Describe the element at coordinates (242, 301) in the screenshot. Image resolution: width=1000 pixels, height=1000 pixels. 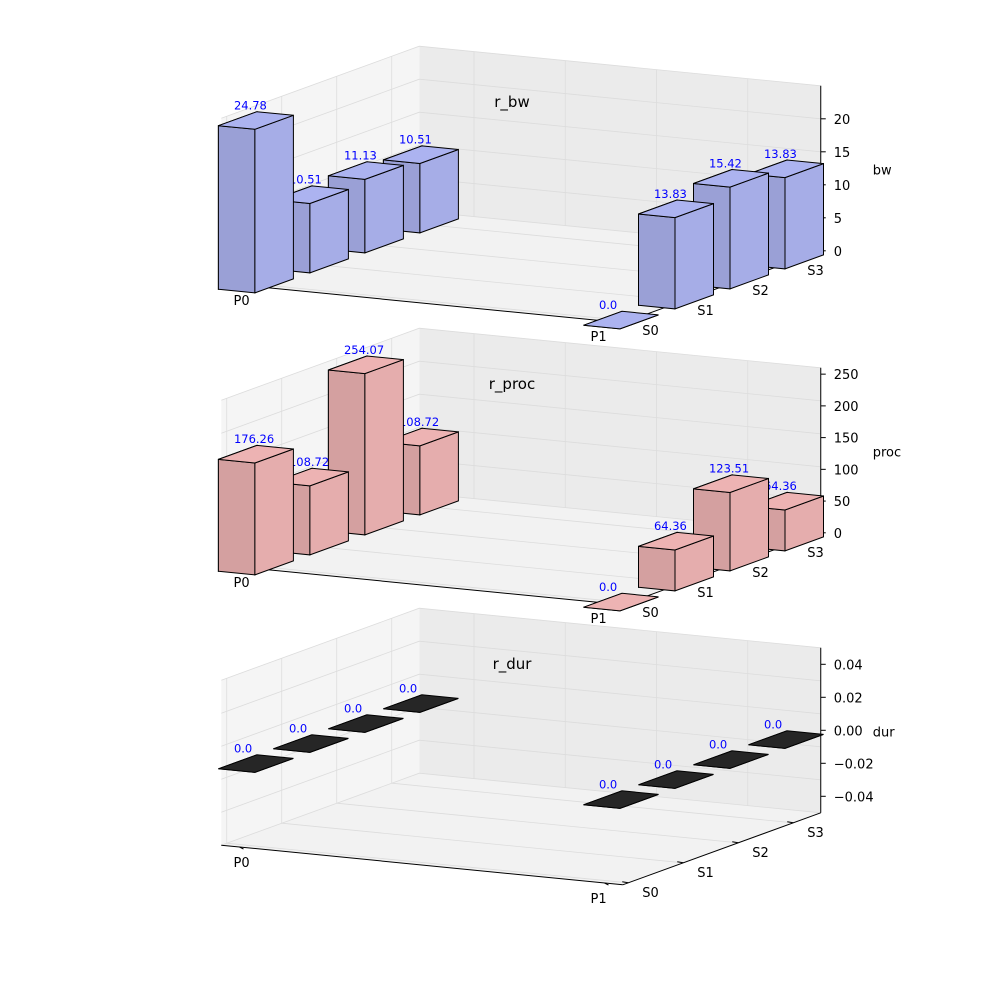
I see `x-tick-label: P0` at that location.